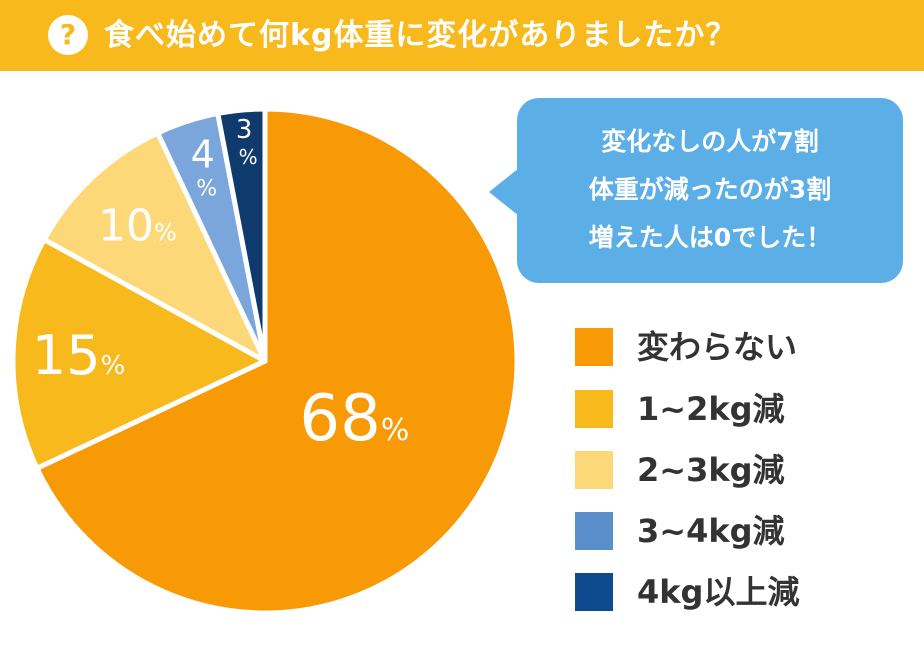 The image size is (924, 668). Describe the element at coordinates (420, 35) in the screenshot. I see `page-title: 食べ始めて何kg体重に変化がありましたか？` at that location.